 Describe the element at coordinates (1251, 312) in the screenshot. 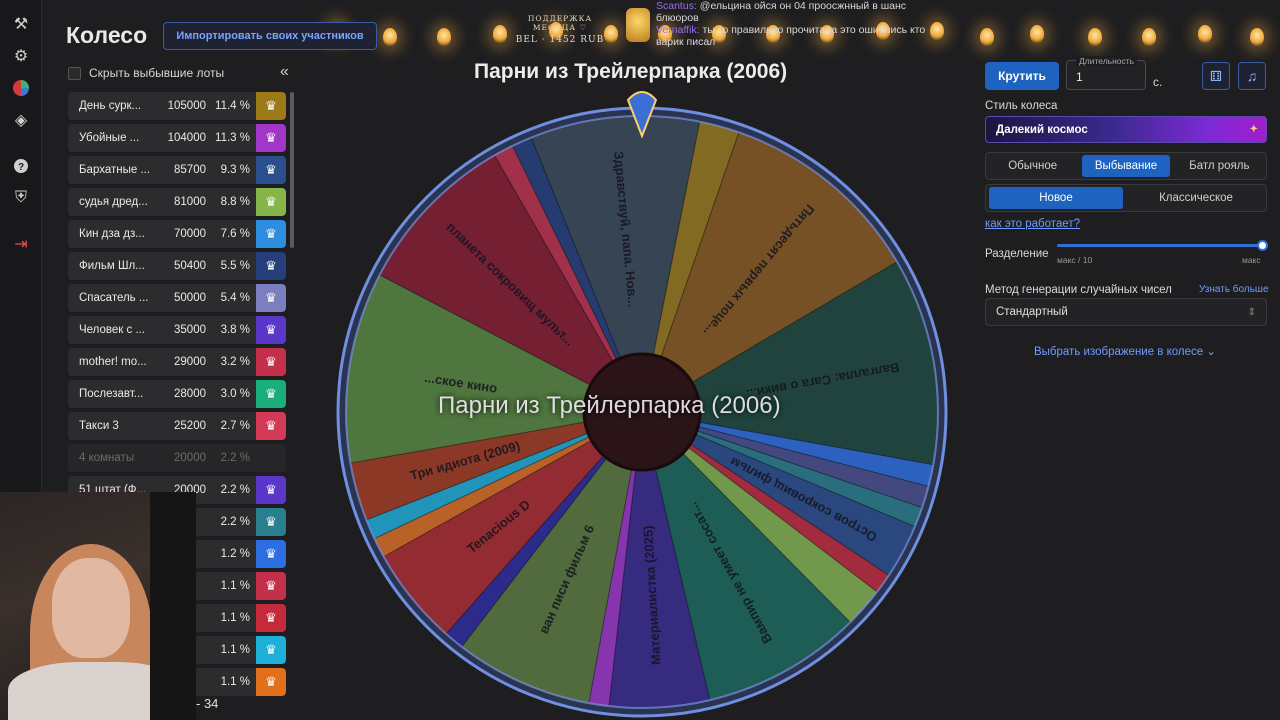

I see `select-arrows-icon: ⇕` at that location.